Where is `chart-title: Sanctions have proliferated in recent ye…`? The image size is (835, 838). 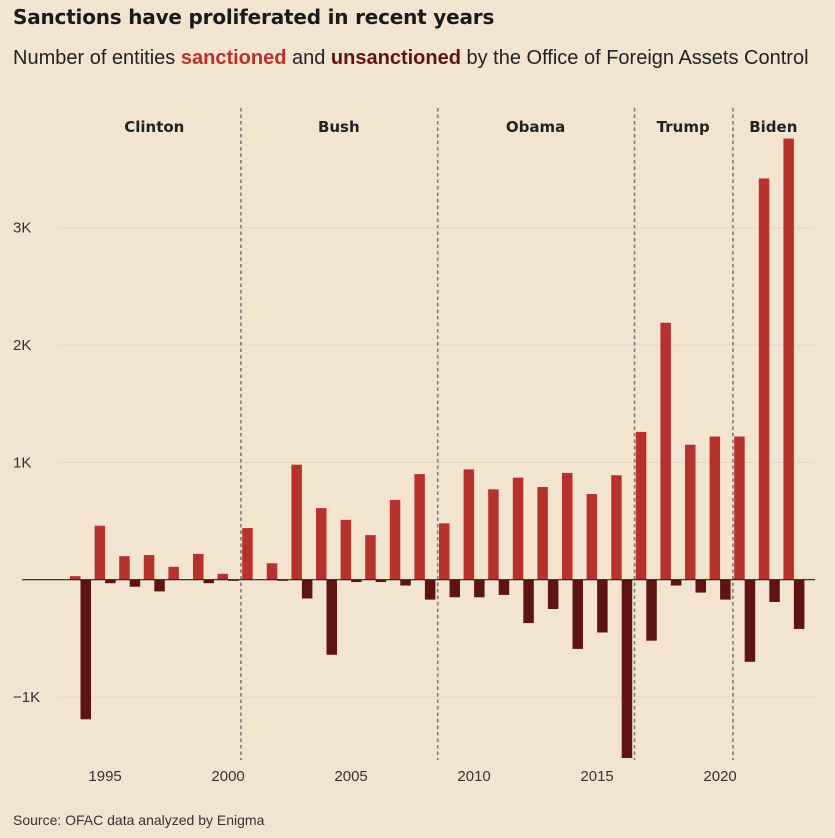
chart-title: Sanctions have proliferated in recent ye… is located at coordinates (254, 17).